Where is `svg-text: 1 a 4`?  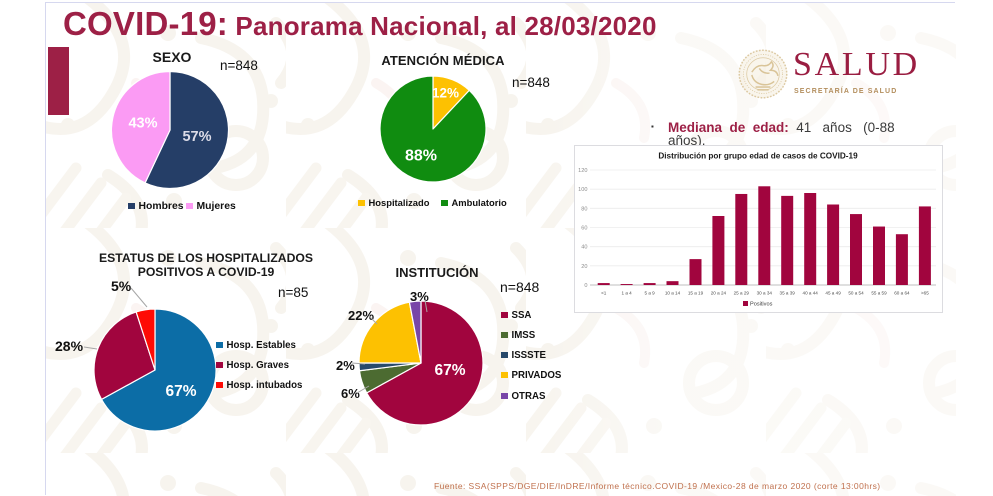
svg-text: 1 a 4 is located at coordinates (626, 293).